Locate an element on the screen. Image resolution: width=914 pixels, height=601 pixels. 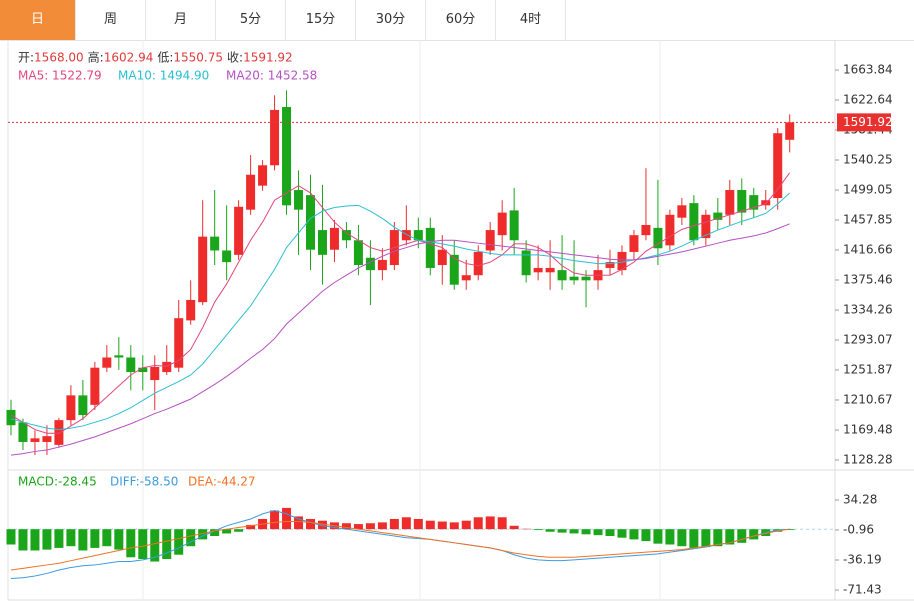
period-tabs: 日周月 5分 15分 30分 60分 4时 is located at coordinates (457, 20).